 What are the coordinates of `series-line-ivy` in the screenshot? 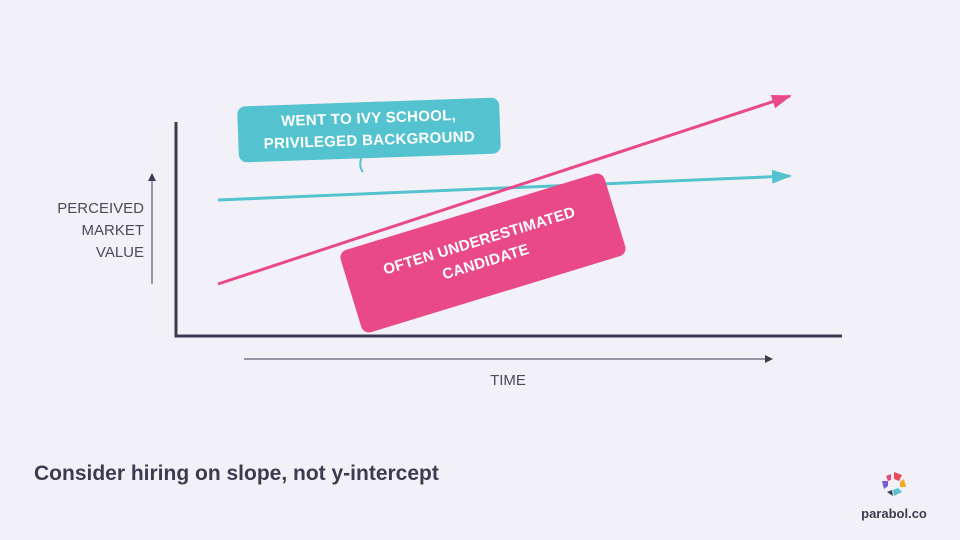 It's located at (504, 185).